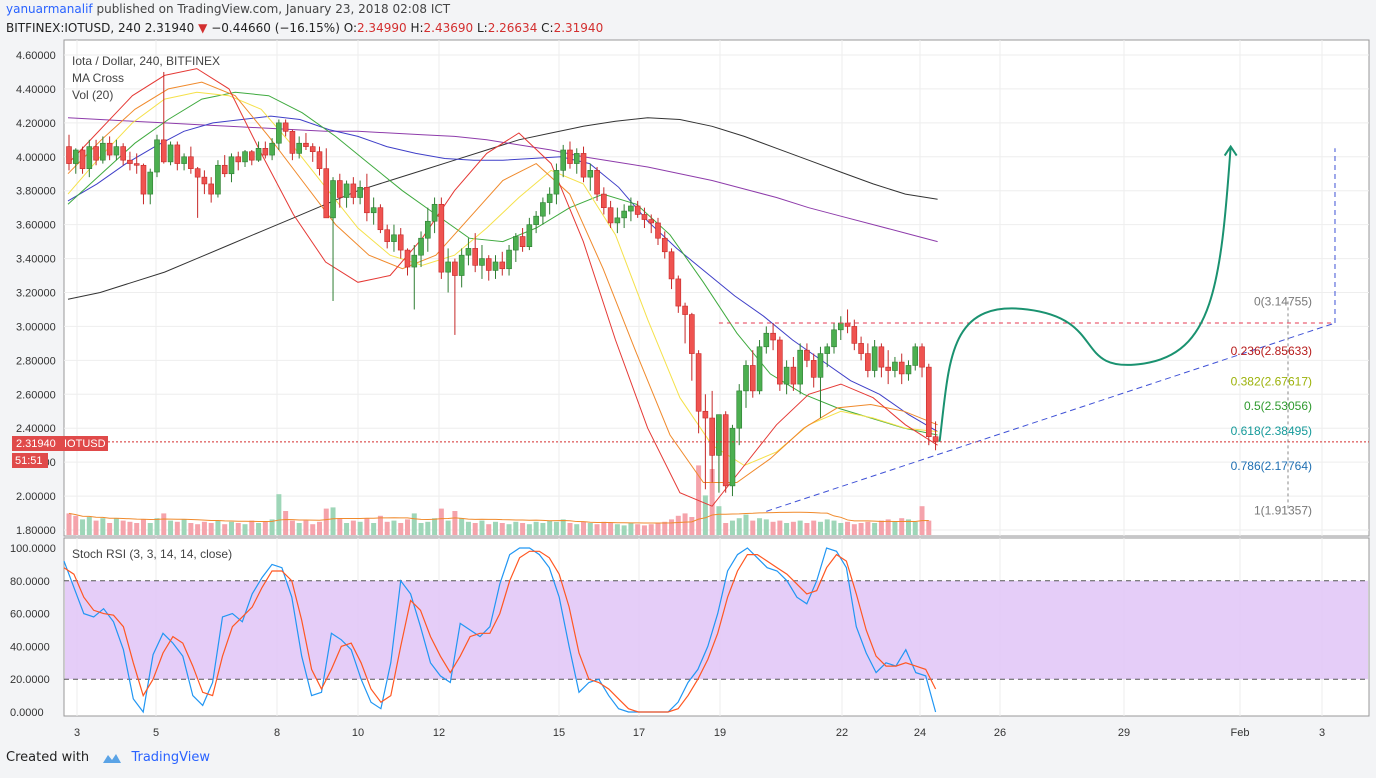  Describe the element at coordinates (275, 28) in the screenshot. I see `price-change: −0.44660 (−16.15%)` at that location.